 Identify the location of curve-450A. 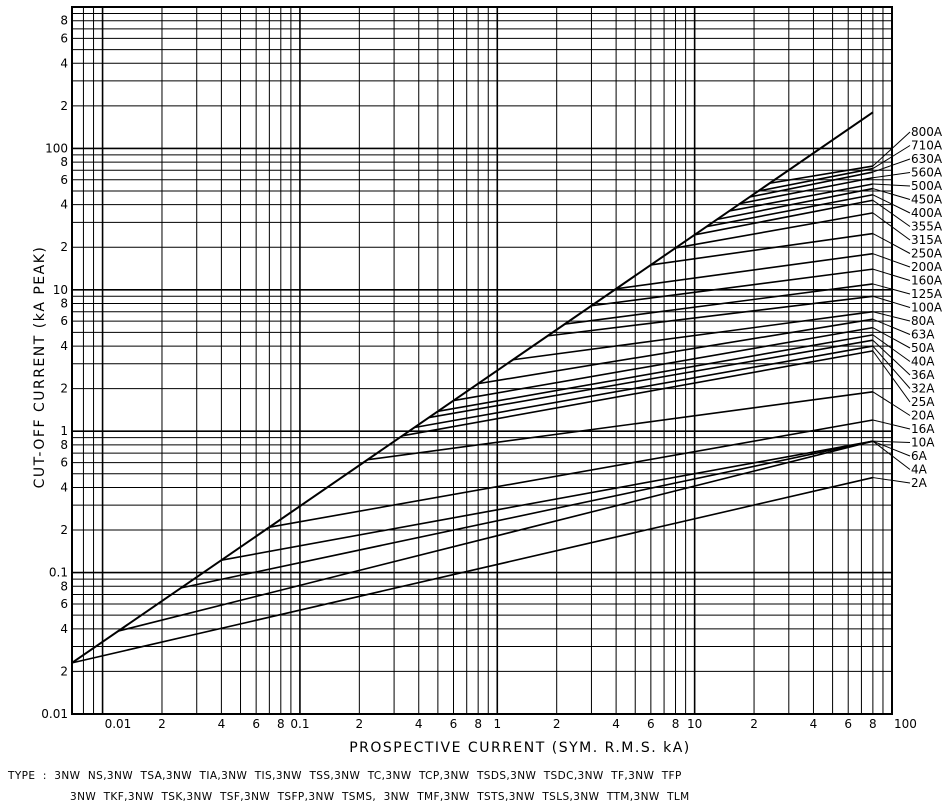
(795, 204).